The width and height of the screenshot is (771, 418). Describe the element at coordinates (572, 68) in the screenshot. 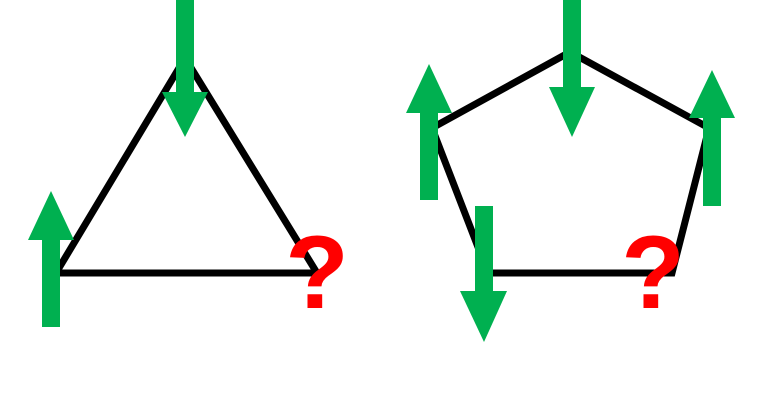

I see `pentagon-spin-top` at that location.